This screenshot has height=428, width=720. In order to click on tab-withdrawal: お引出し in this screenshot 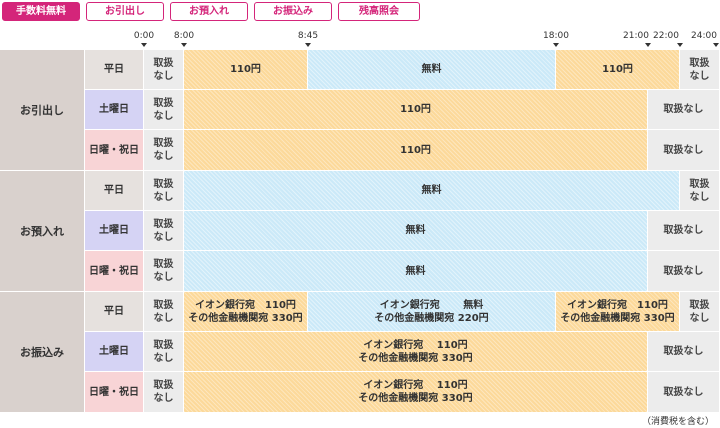, I will do `click(125, 11)`.